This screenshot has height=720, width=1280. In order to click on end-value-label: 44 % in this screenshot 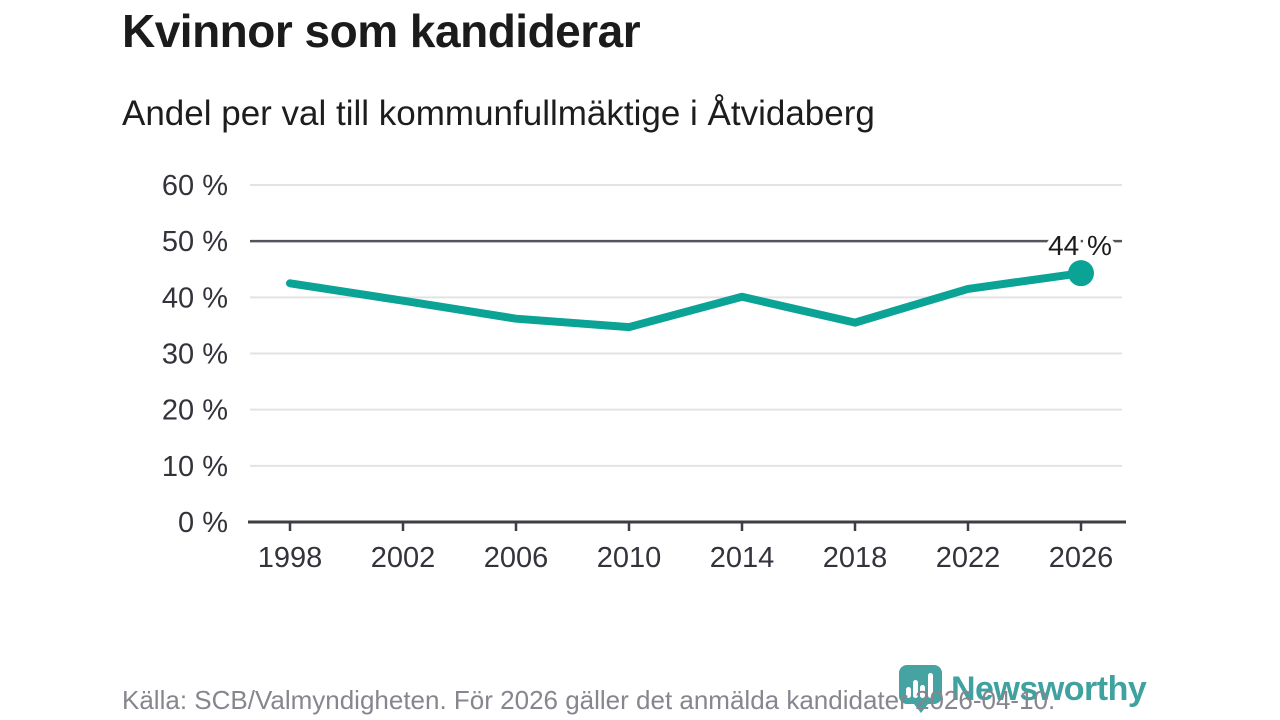, I will do `click(1080, 245)`.